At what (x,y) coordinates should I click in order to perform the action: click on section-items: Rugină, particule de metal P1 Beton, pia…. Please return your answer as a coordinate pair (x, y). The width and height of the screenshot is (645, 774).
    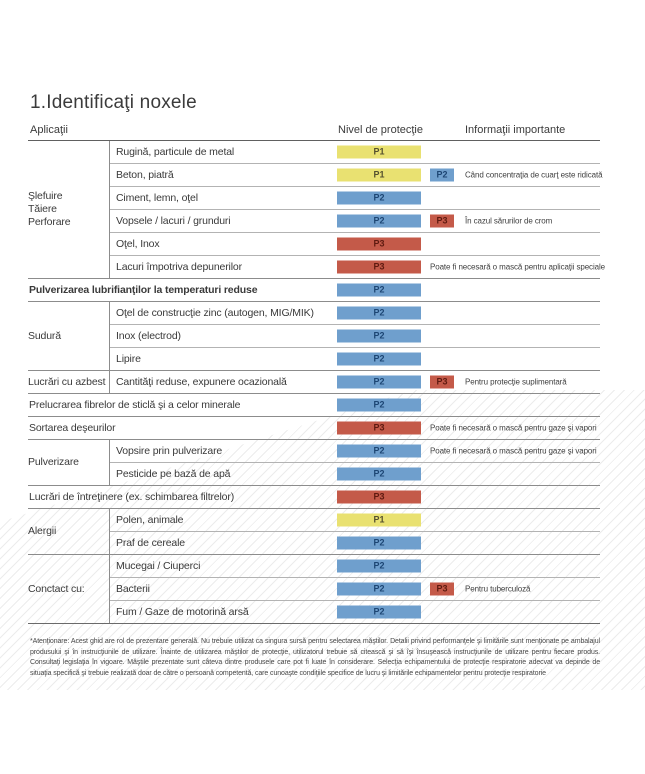
    Looking at the image, I should click on (357, 209).